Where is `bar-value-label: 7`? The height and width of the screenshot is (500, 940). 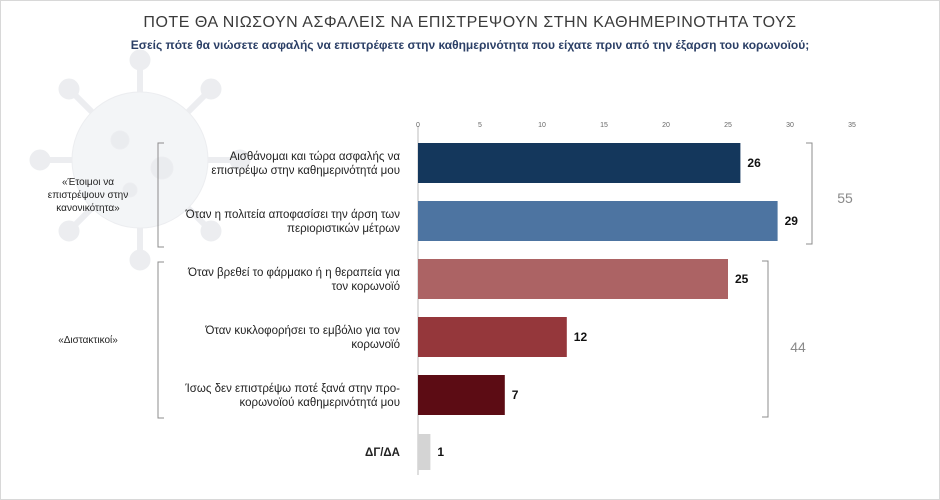 bar-value-label: 7 is located at coordinates (515, 395).